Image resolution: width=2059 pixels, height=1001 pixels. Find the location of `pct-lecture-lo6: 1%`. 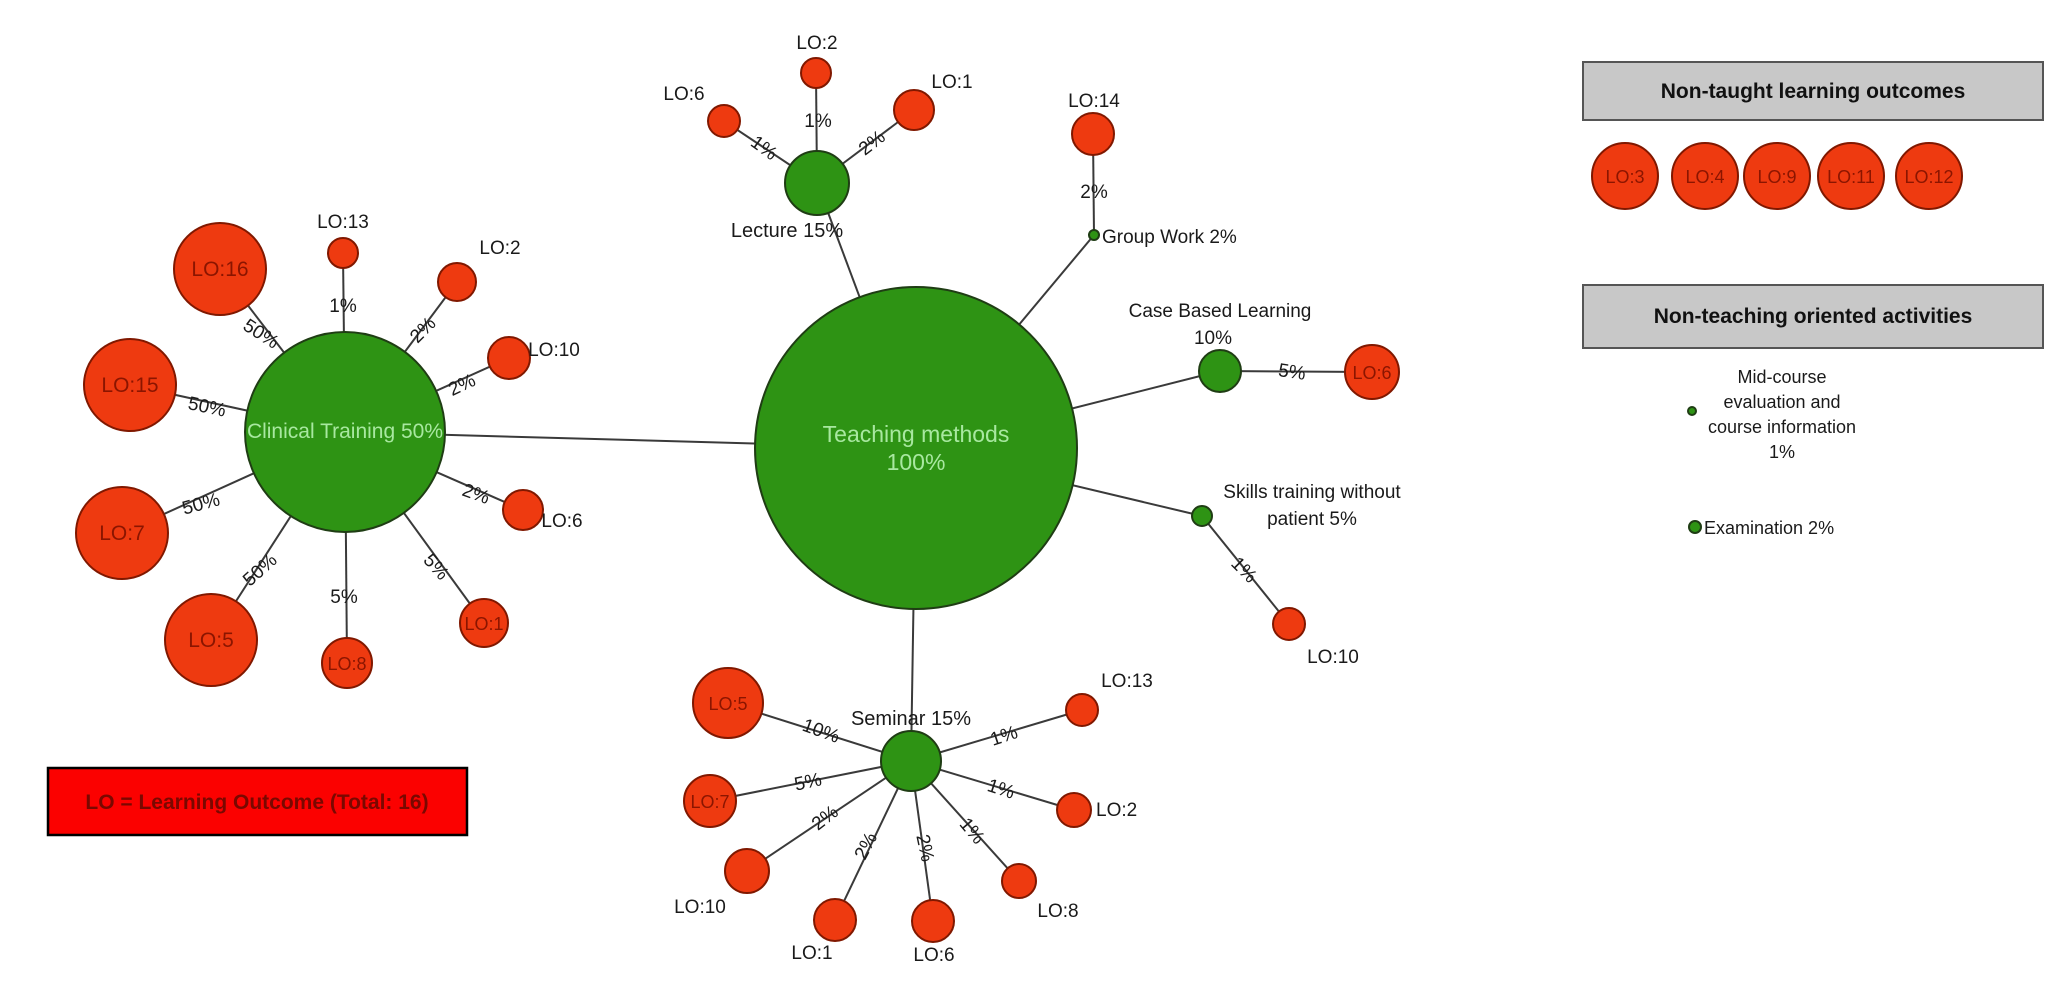

pct-lecture-lo6: 1% is located at coordinates (763, 148).